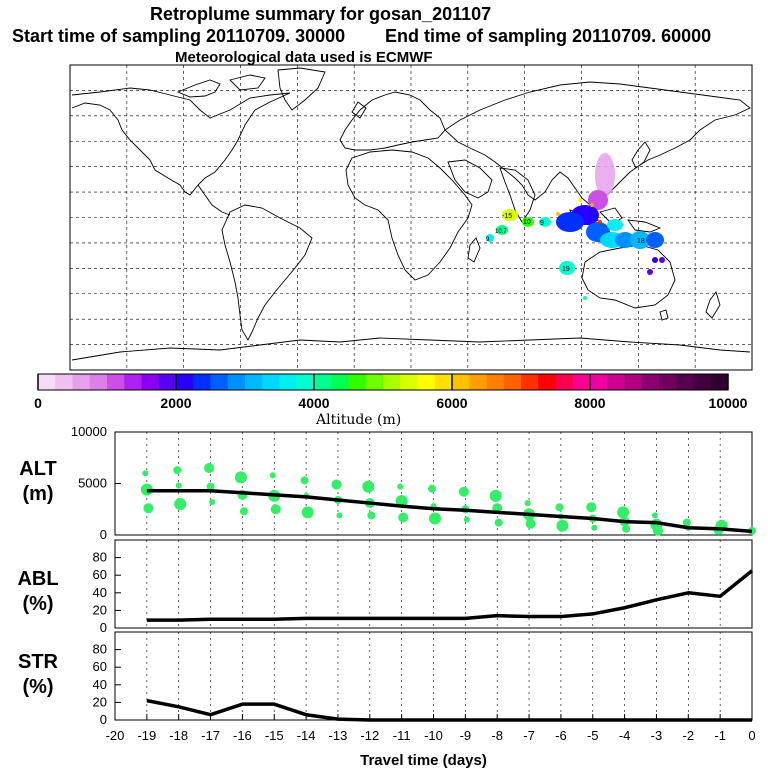  What do you see at coordinates (338, 735) in the screenshot?
I see `xtick-label: -13` at bounding box center [338, 735].